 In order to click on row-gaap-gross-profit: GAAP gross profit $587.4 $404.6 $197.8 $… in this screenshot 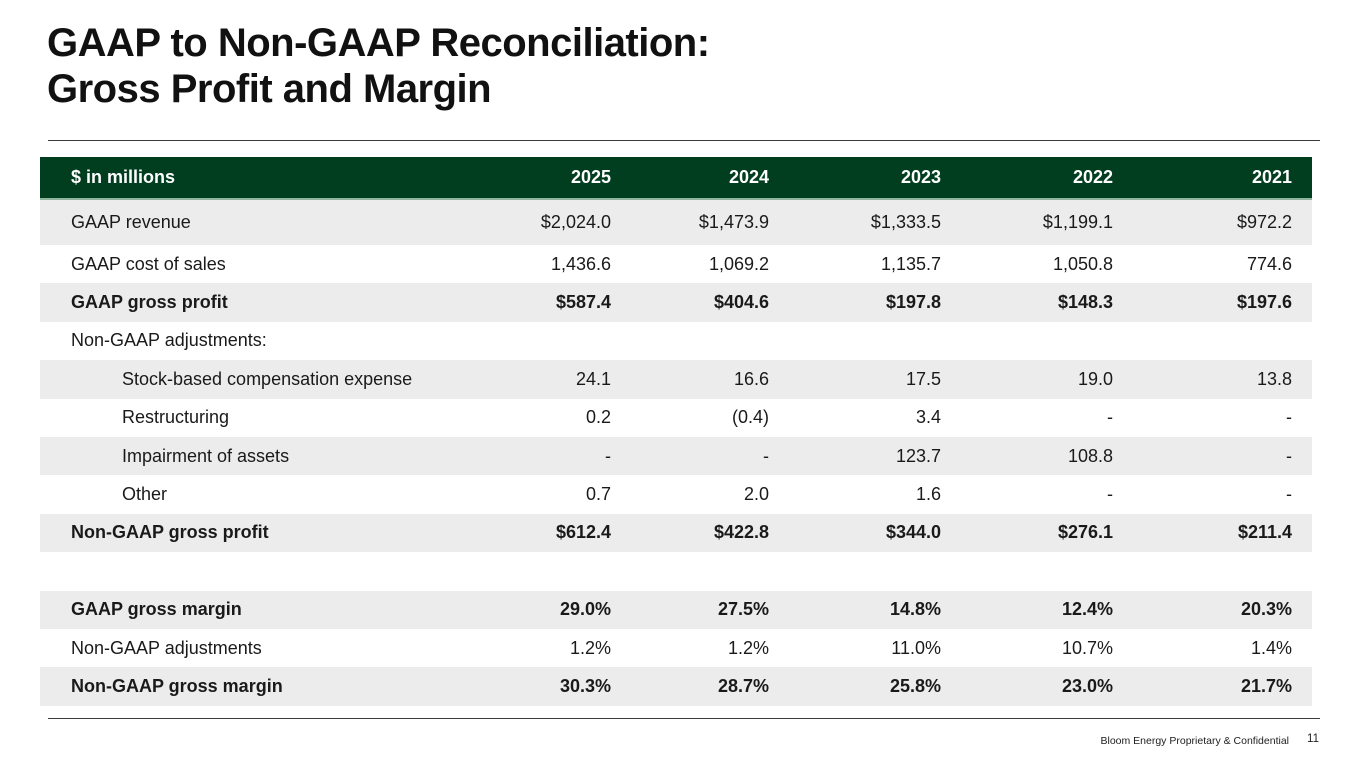, I will do `click(676, 302)`.